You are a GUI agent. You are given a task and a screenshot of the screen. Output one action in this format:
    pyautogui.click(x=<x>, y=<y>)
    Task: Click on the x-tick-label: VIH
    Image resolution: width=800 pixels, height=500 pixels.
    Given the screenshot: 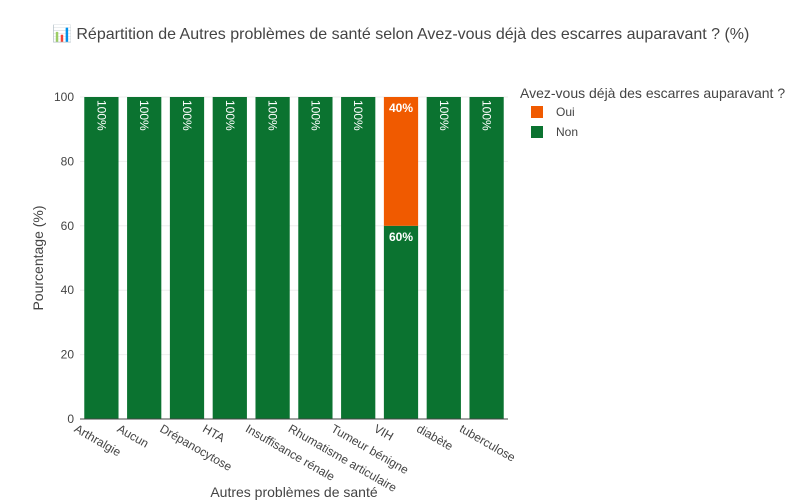 What is the action you would take?
    pyautogui.click(x=384, y=432)
    